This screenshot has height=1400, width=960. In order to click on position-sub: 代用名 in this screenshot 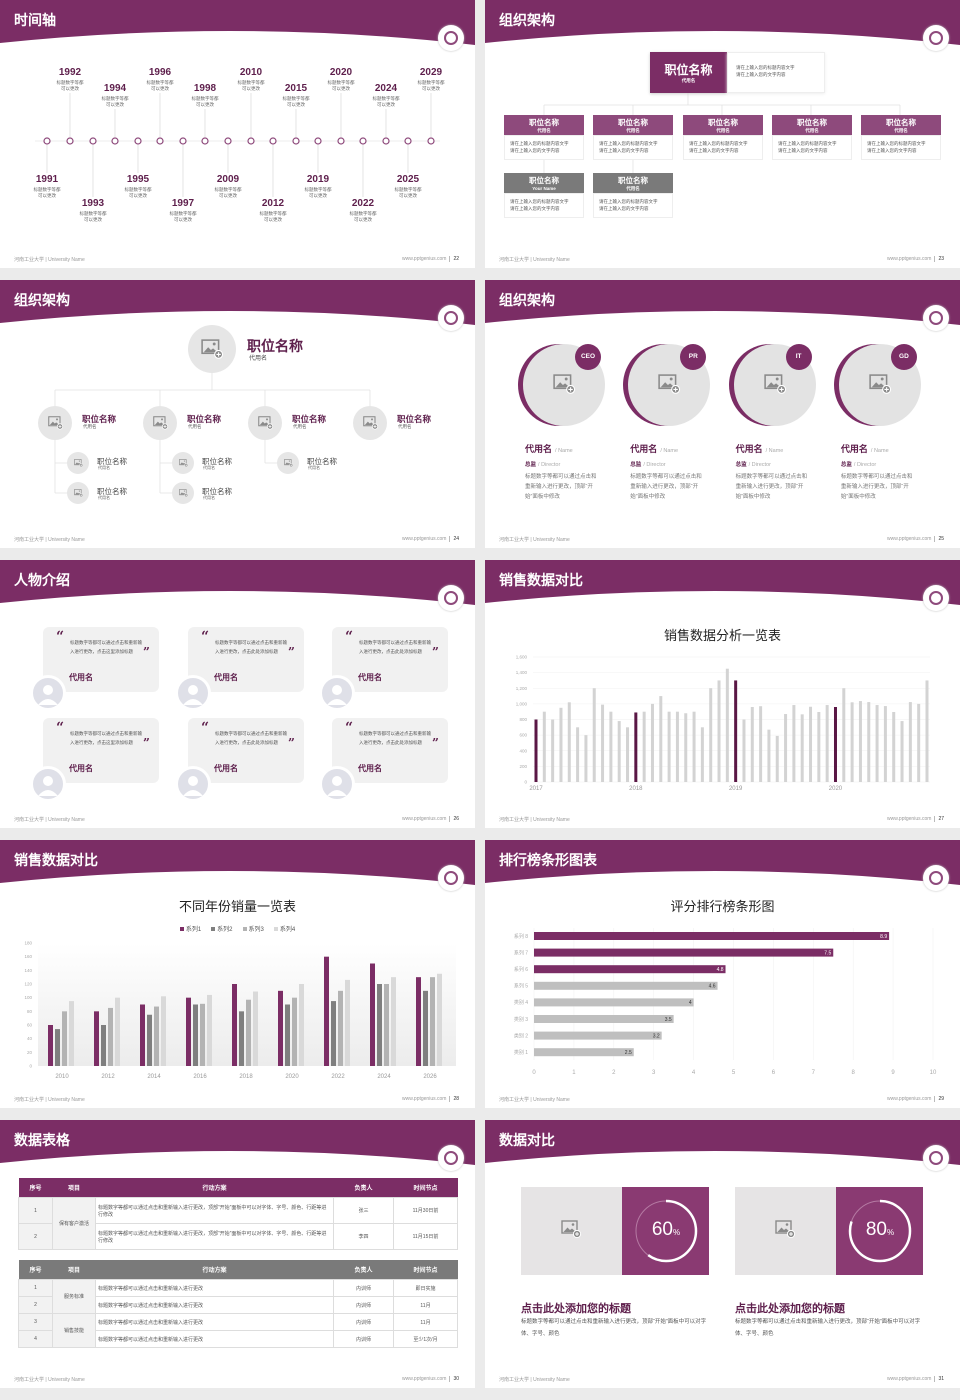, I will do `click(633, 188)`.